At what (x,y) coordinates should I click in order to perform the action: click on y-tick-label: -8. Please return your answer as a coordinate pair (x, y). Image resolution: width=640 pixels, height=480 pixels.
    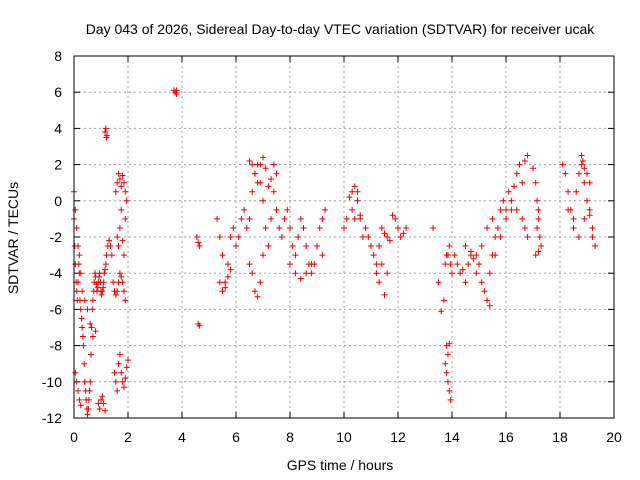
    Looking at the image, I should click on (56, 346).